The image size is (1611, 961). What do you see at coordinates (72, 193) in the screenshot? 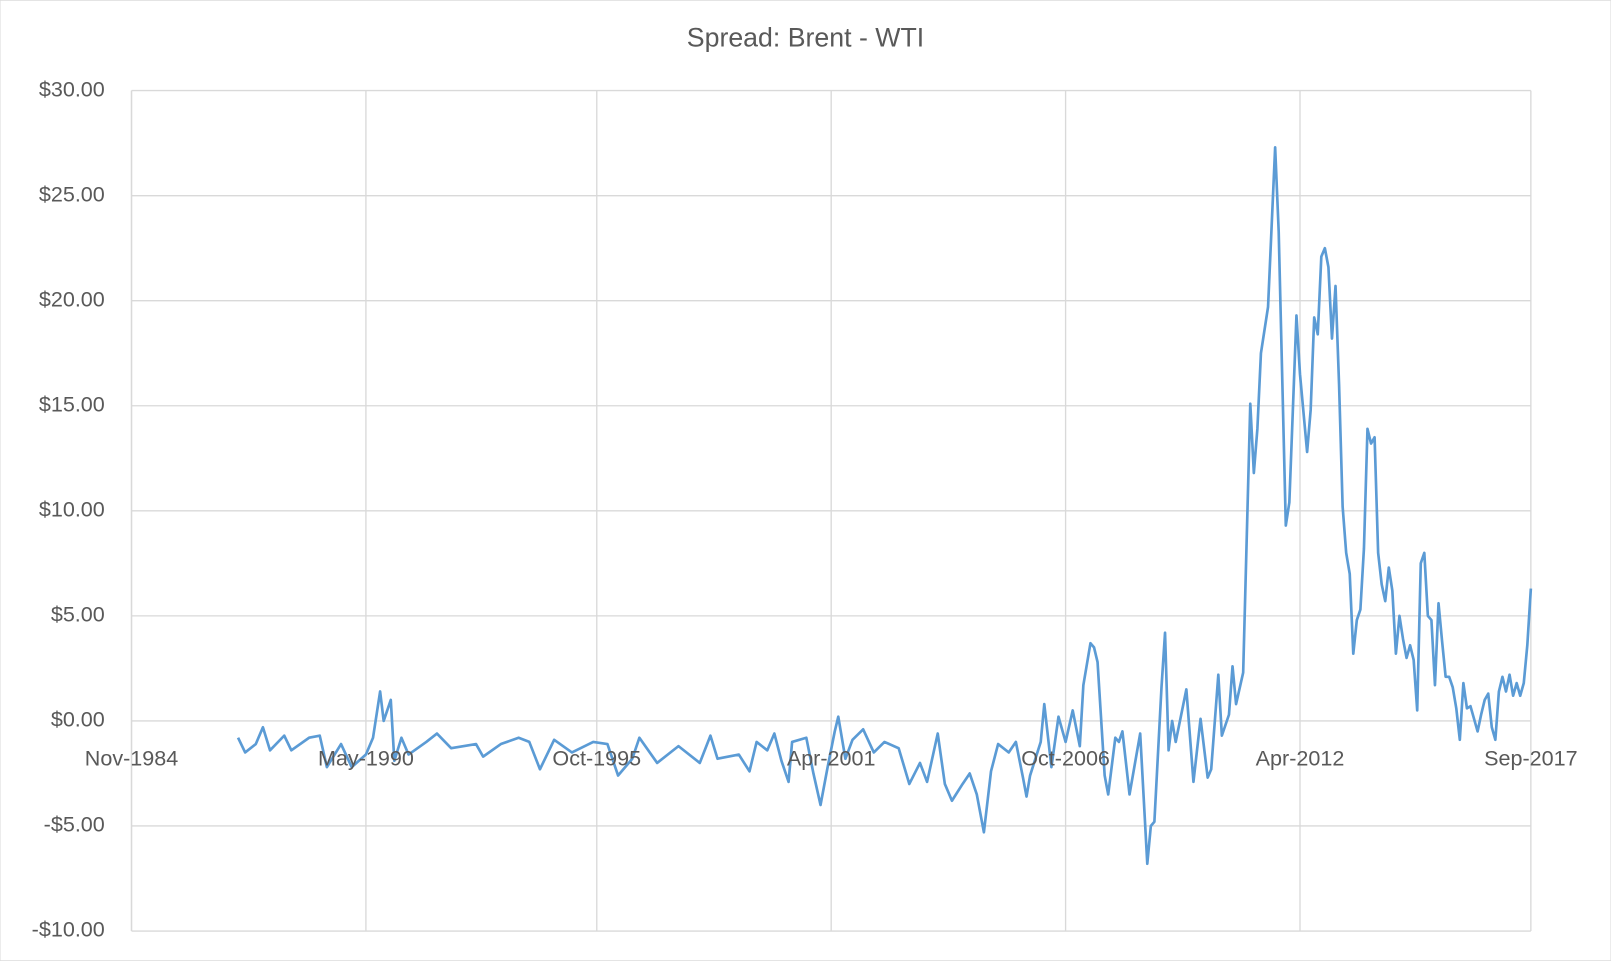
I see `y-tick-label: $25.00` at bounding box center [72, 193].